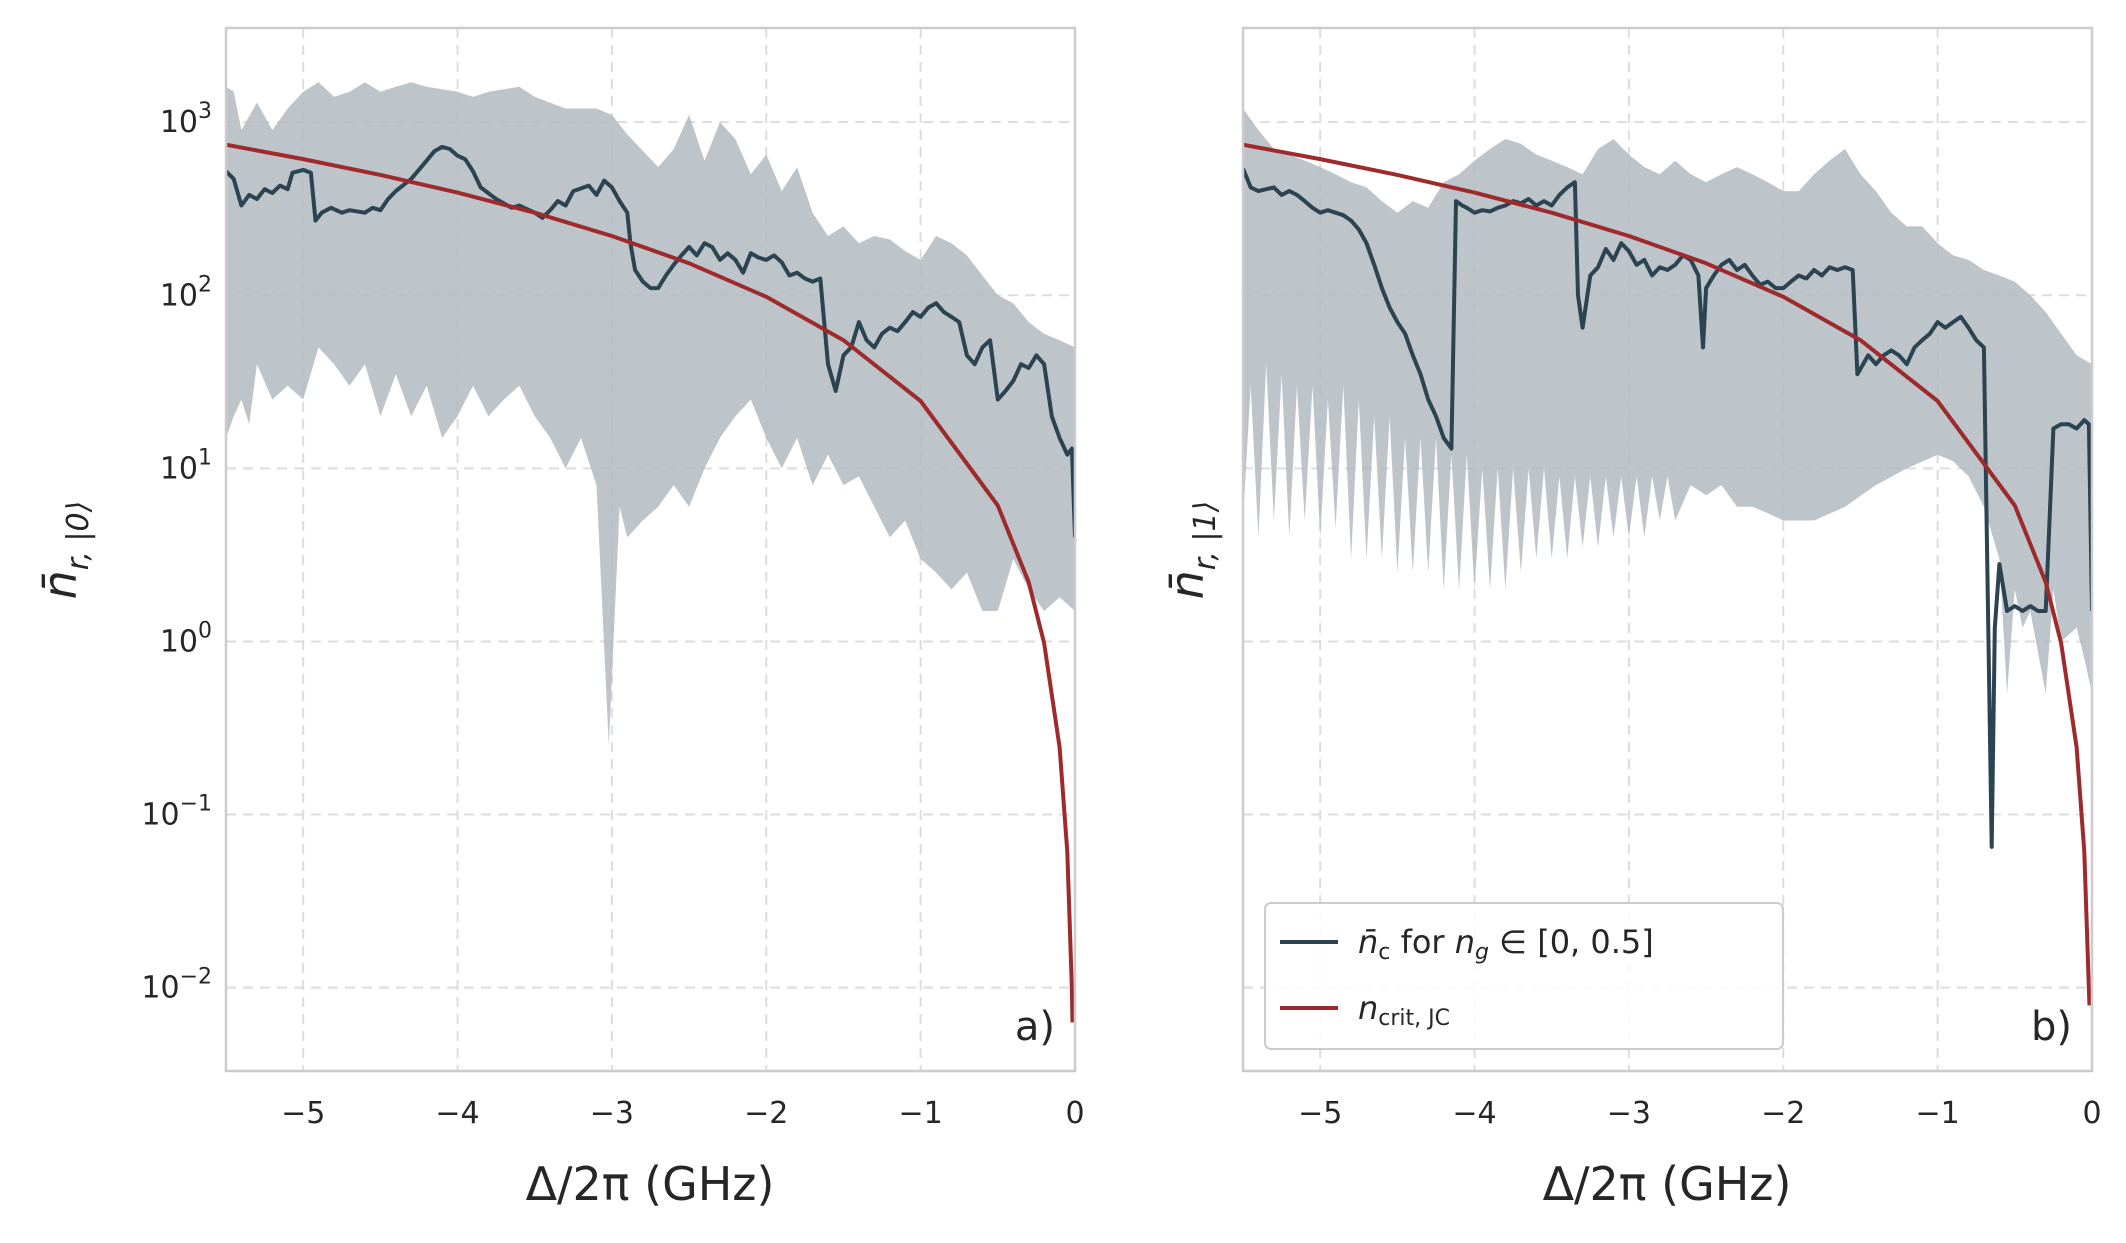 Image resolution: width=2126 pixels, height=1243 pixels. Describe the element at coordinates (1667, 1184) in the screenshot. I see `x-axis-label-b: Δ/2π (GHz)` at that location.